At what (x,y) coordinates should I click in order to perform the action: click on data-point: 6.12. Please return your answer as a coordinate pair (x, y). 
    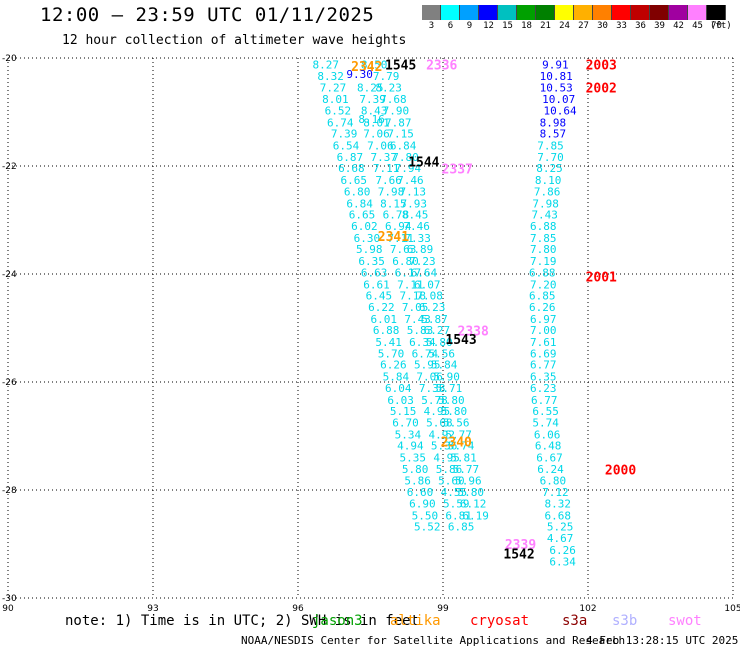
    Looking at the image, I should click on (473, 504).